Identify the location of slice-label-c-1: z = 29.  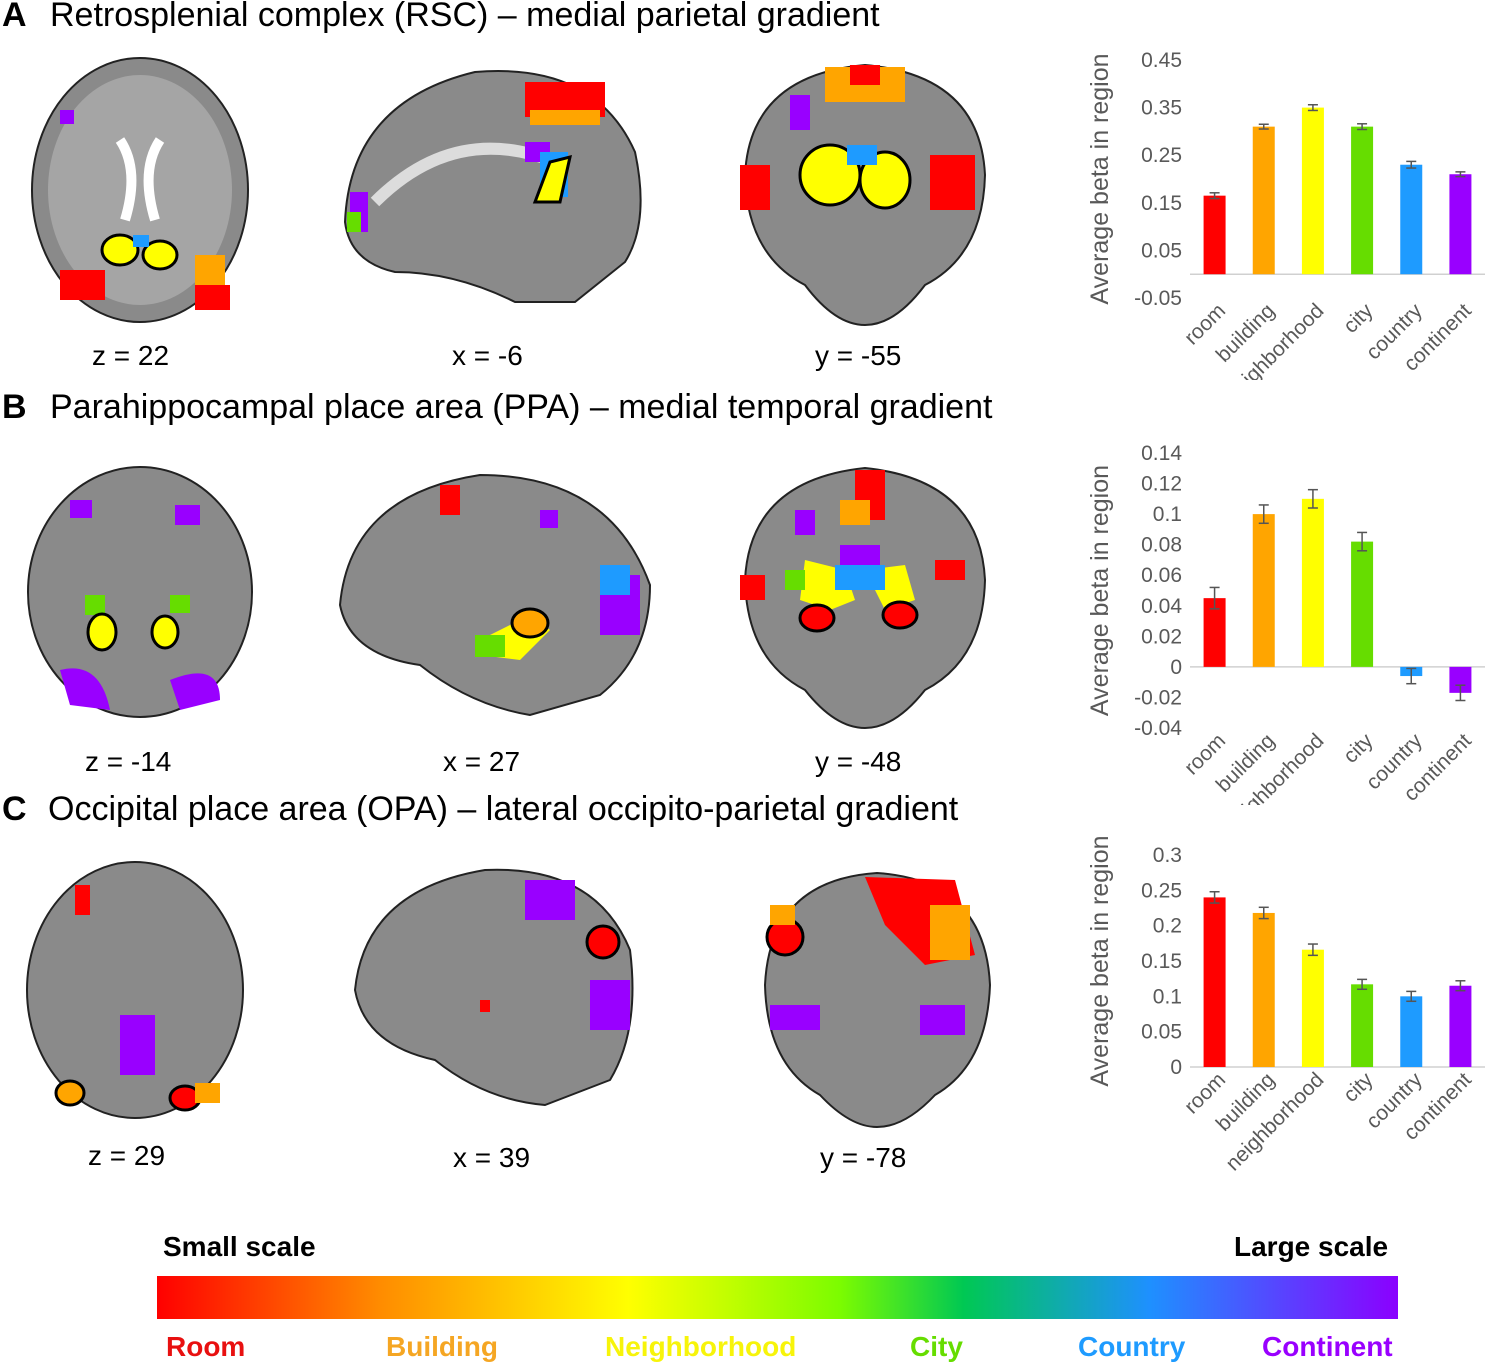
(127, 1155).